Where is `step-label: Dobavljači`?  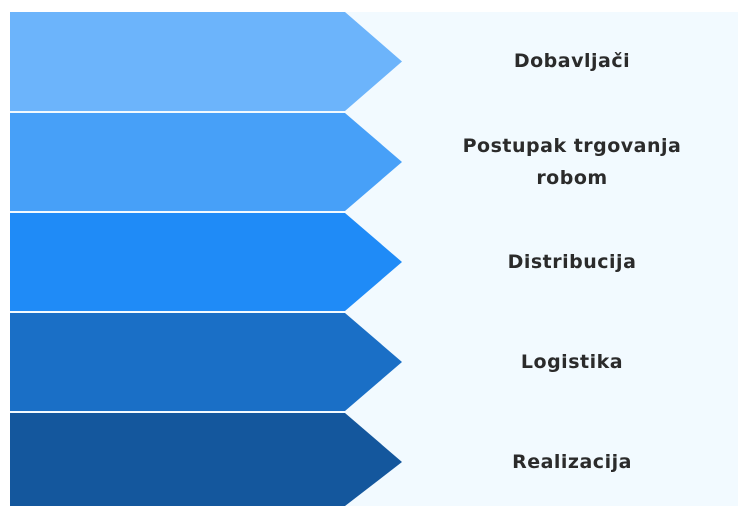 step-label: Dobavljači is located at coordinates (572, 60).